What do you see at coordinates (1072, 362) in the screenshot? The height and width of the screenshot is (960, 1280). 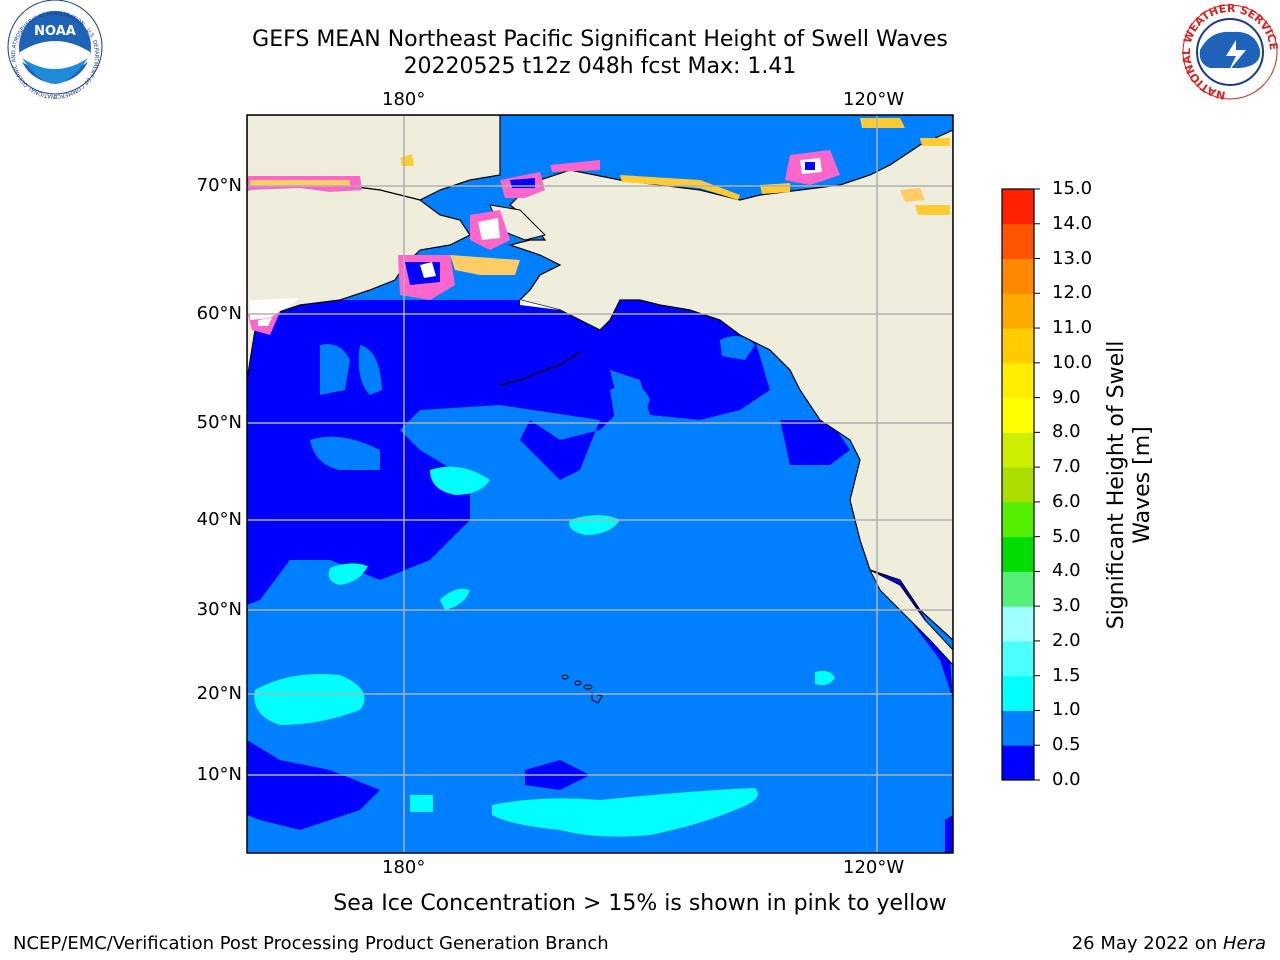 I see `colorbar-tick-label: 10.0` at bounding box center [1072, 362].